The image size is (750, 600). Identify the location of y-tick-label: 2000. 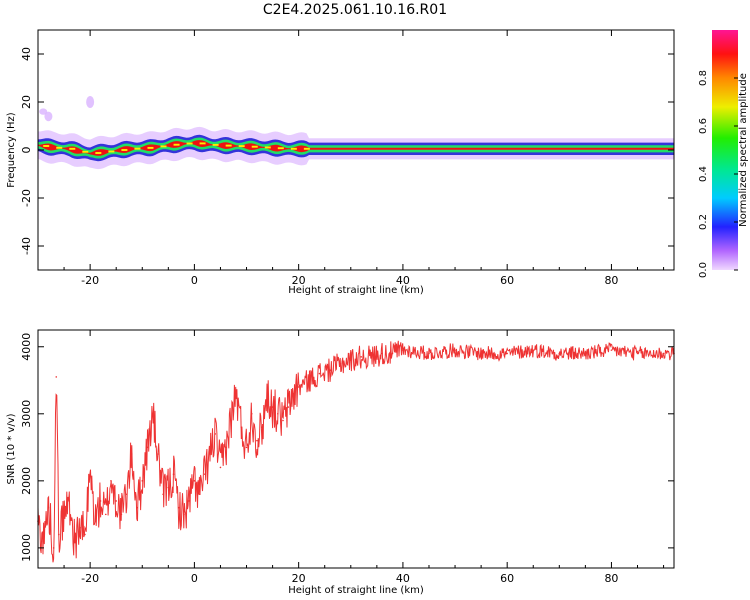
(26, 481).